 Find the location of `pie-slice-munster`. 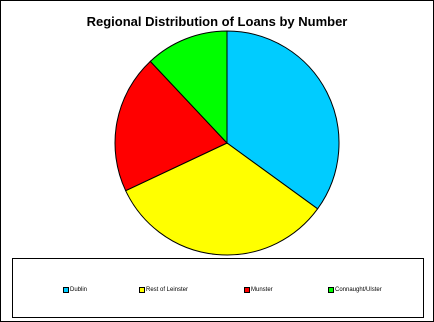

pie-slice-munster is located at coordinates (171, 126).